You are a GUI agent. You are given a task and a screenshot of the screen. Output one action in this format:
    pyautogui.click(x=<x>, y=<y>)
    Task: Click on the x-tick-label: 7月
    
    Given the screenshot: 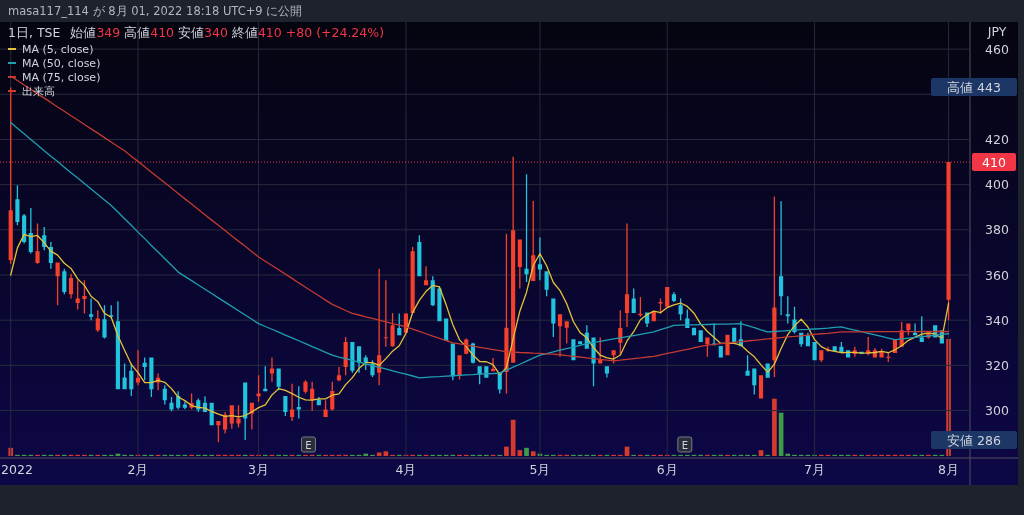 What is the action you would take?
    pyautogui.click(x=815, y=469)
    